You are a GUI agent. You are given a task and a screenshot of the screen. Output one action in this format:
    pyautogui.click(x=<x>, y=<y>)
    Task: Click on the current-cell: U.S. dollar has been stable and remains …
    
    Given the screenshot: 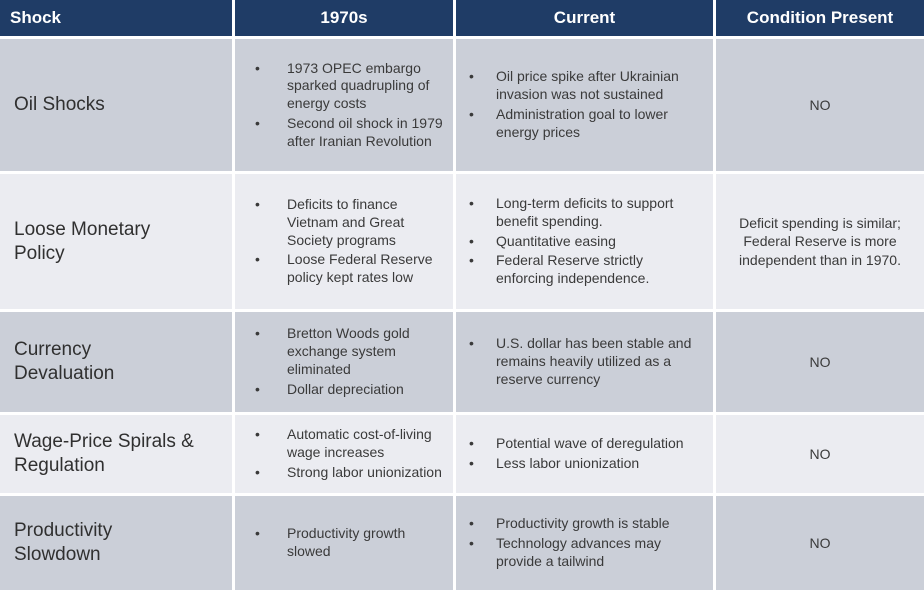 What is the action you would take?
    pyautogui.click(x=584, y=362)
    